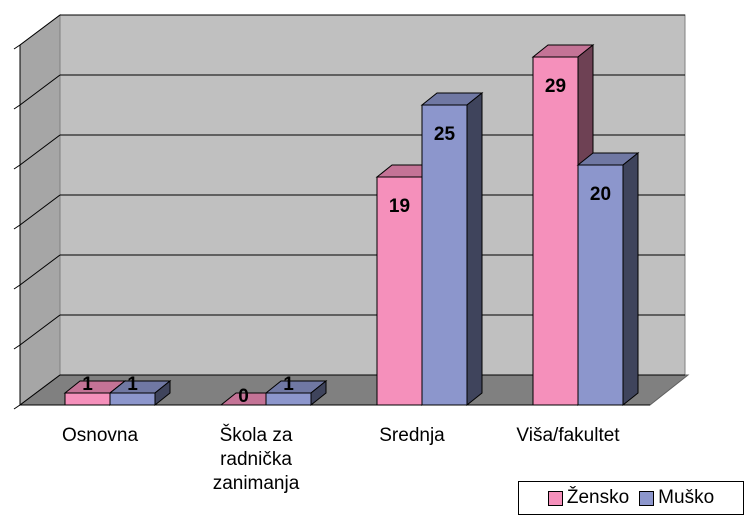 The width and height of the screenshot is (748, 522). I want to click on data-label: 29, so click(555, 86).